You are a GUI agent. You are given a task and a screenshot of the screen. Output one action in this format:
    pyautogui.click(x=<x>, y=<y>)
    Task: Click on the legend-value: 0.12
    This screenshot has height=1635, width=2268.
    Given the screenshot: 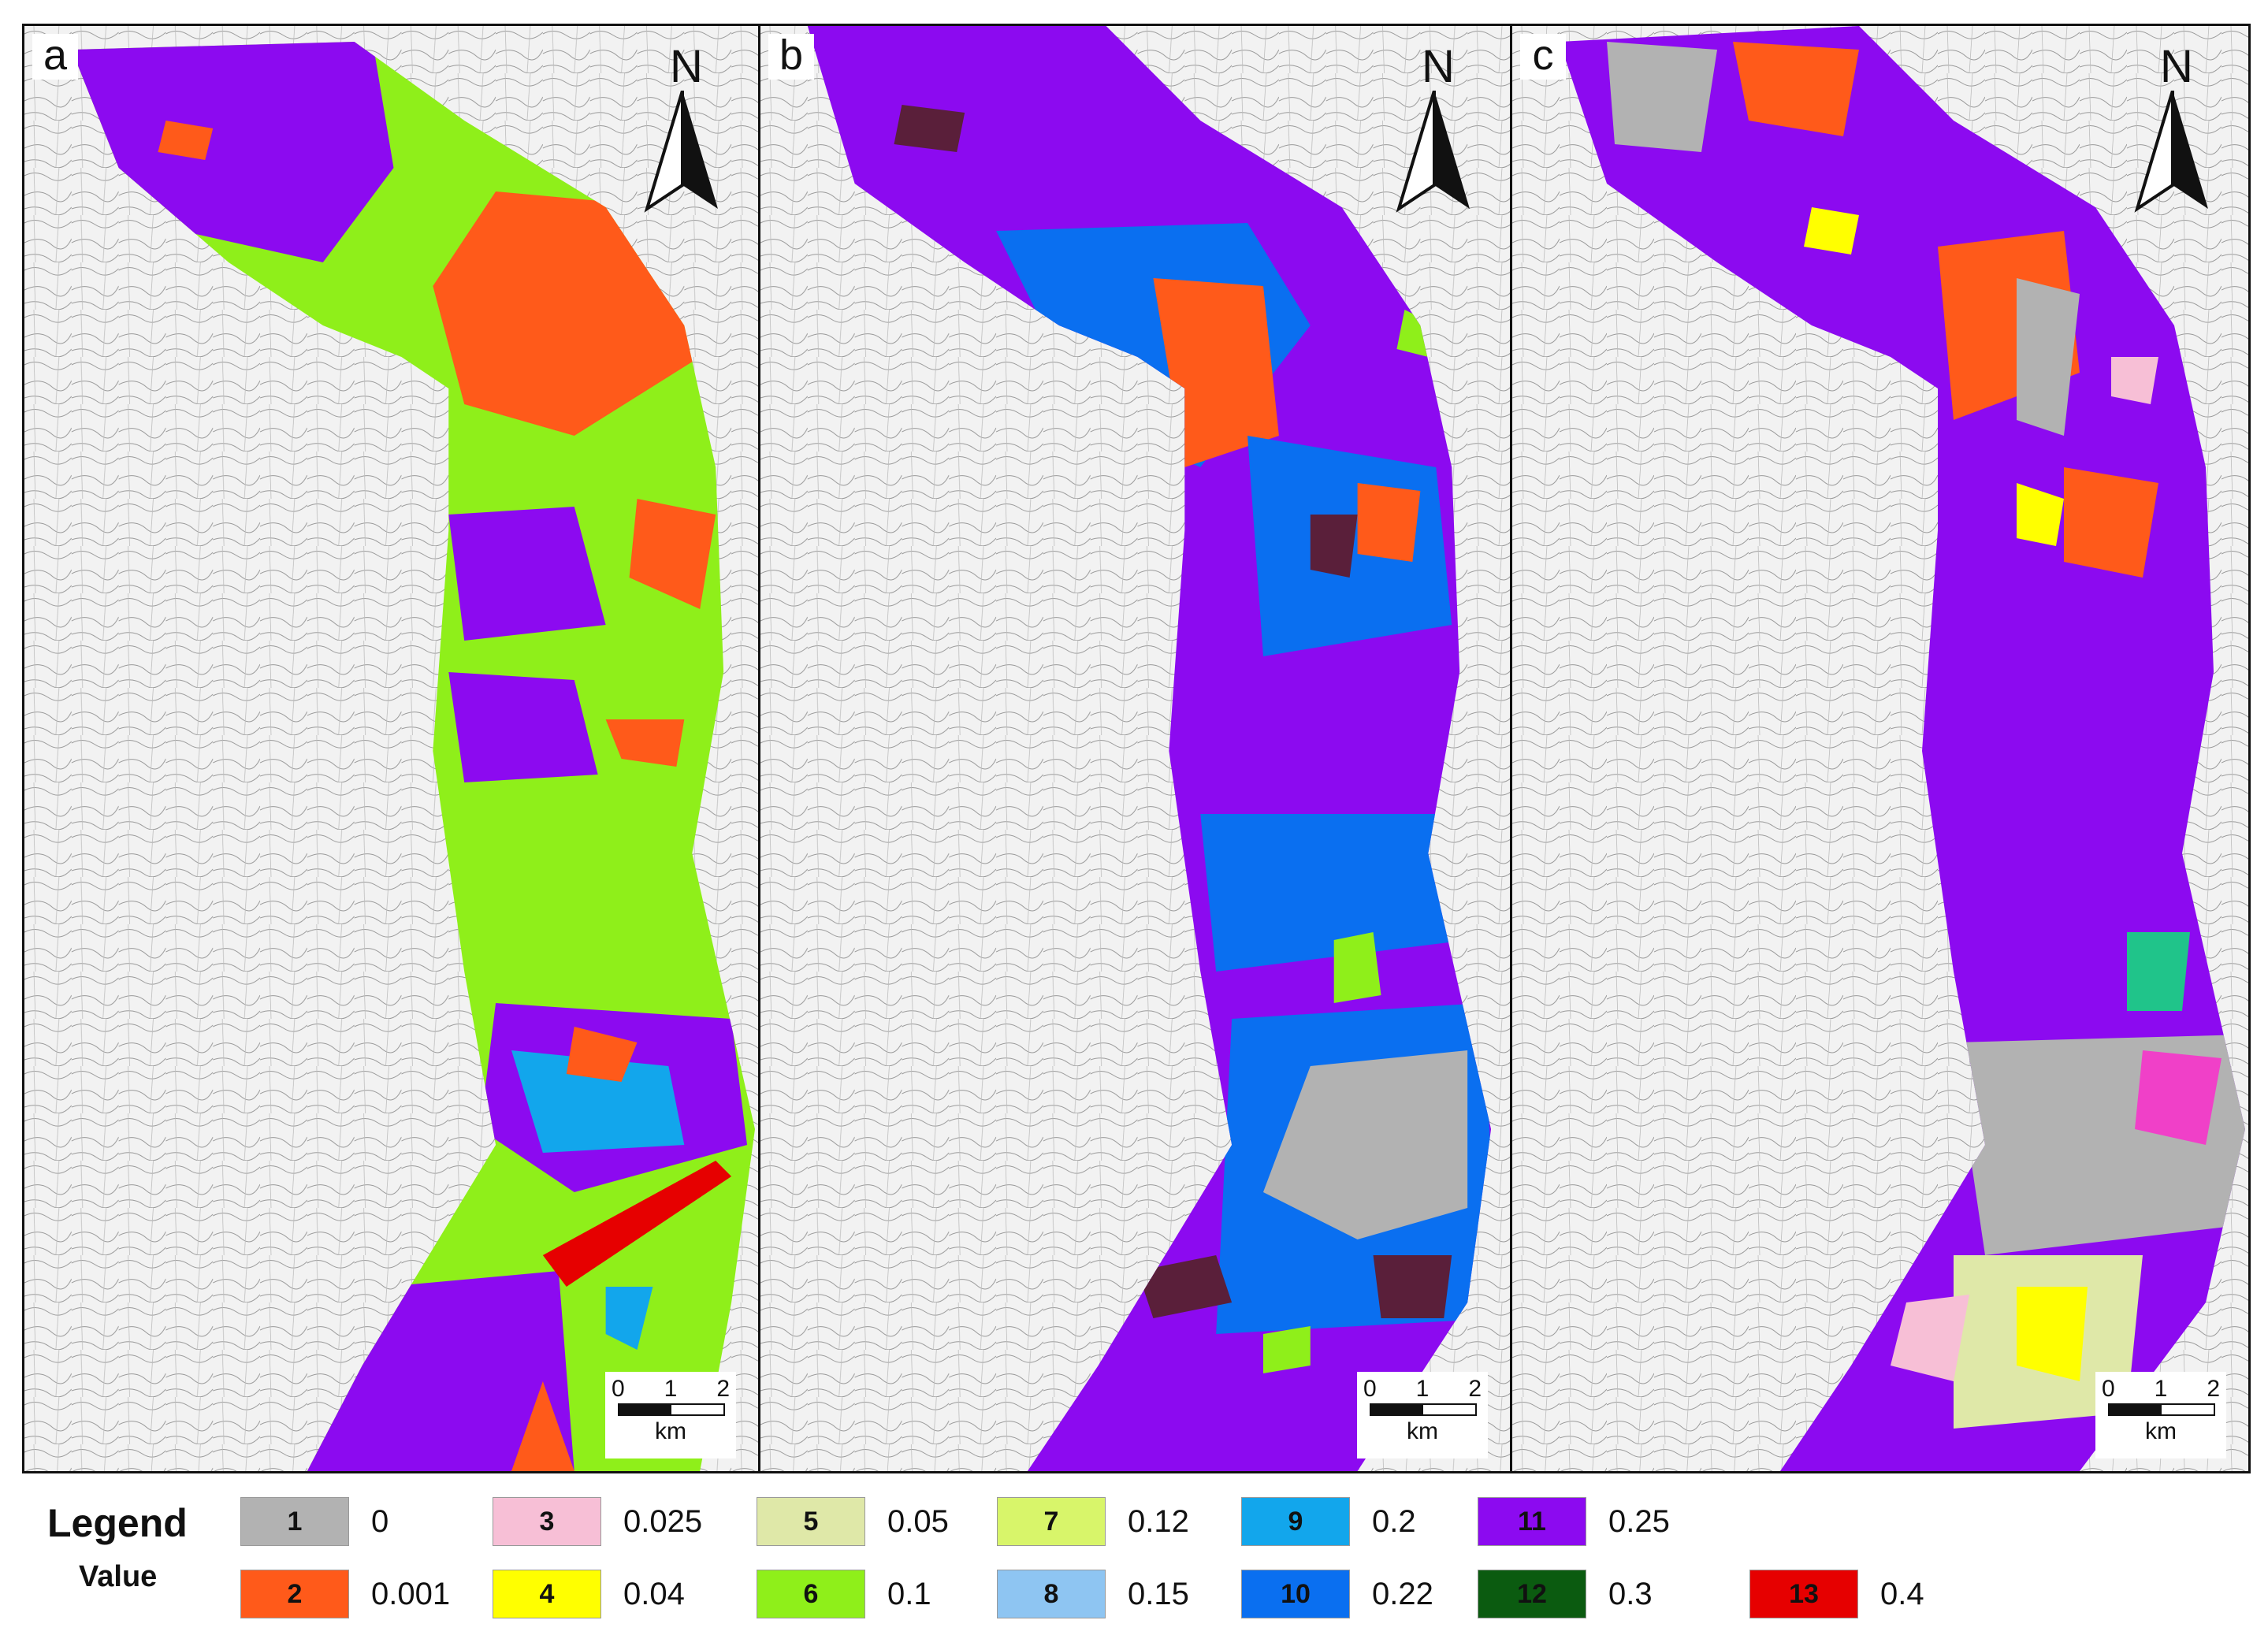 What is the action you would take?
    pyautogui.click(x=1158, y=1521)
    